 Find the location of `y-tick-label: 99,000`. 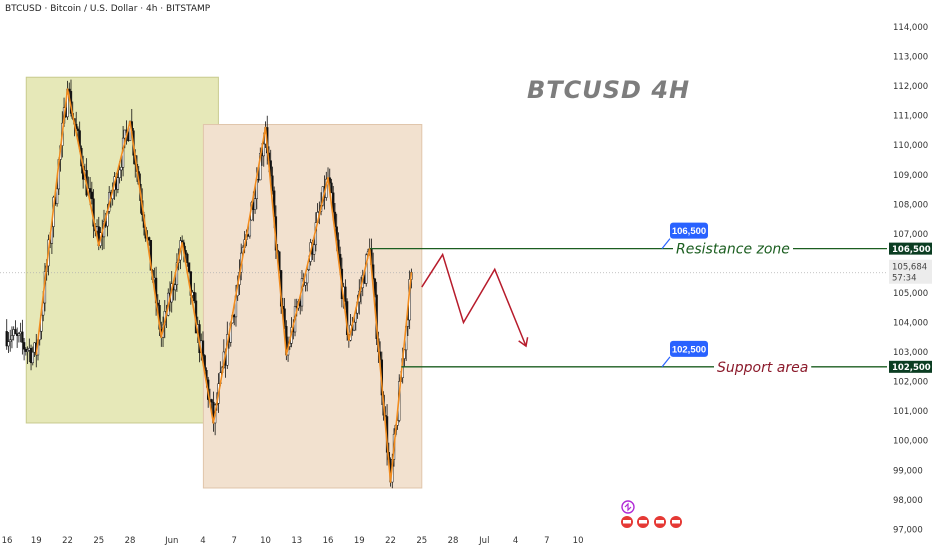

y-tick-label: 99,000 is located at coordinates (908, 471).